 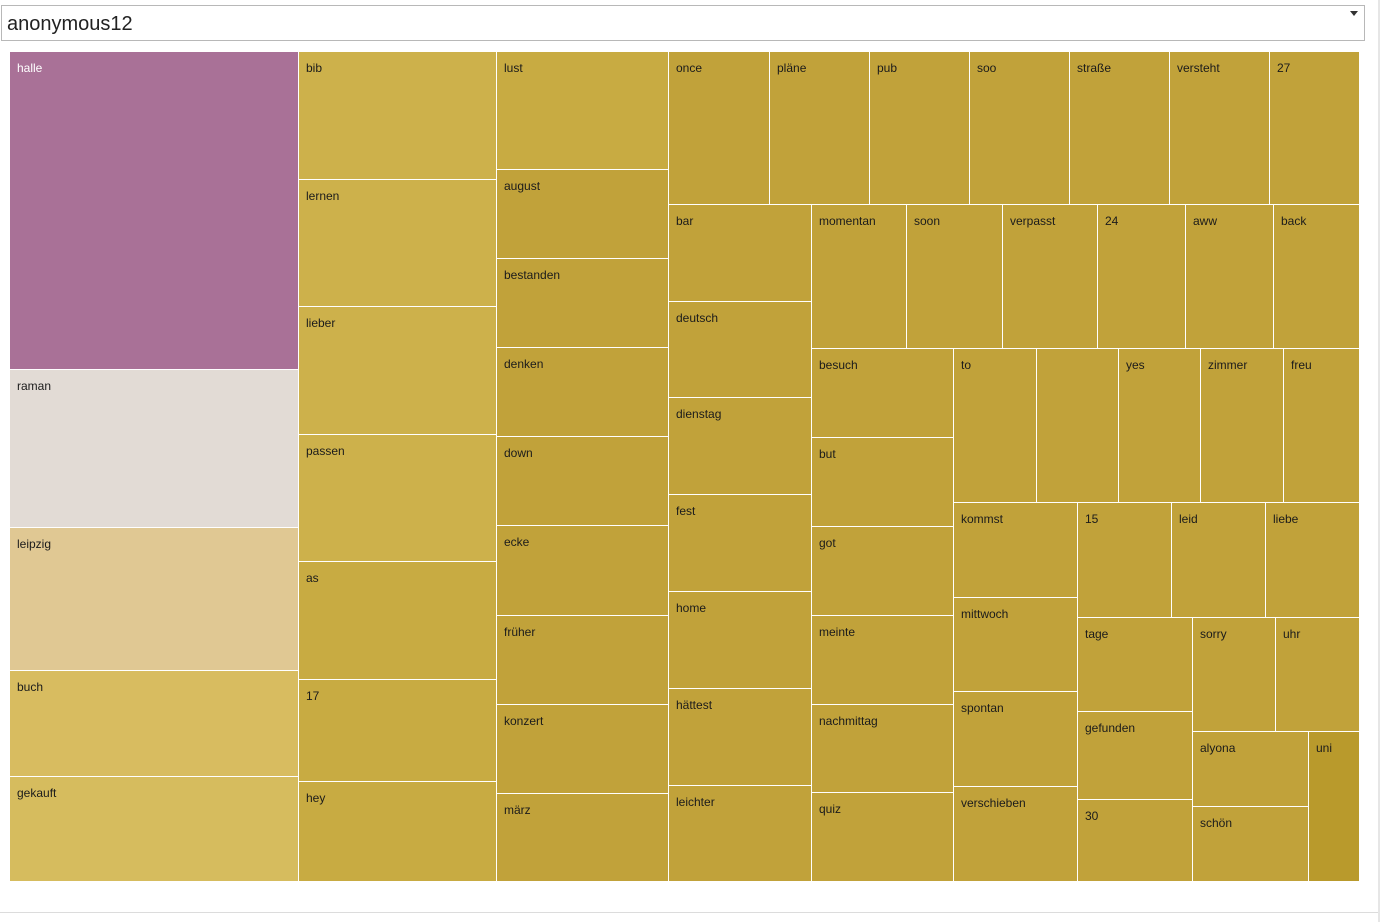 I want to click on treemap-tile-verschieben: verschieben, so click(x=1016, y=834).